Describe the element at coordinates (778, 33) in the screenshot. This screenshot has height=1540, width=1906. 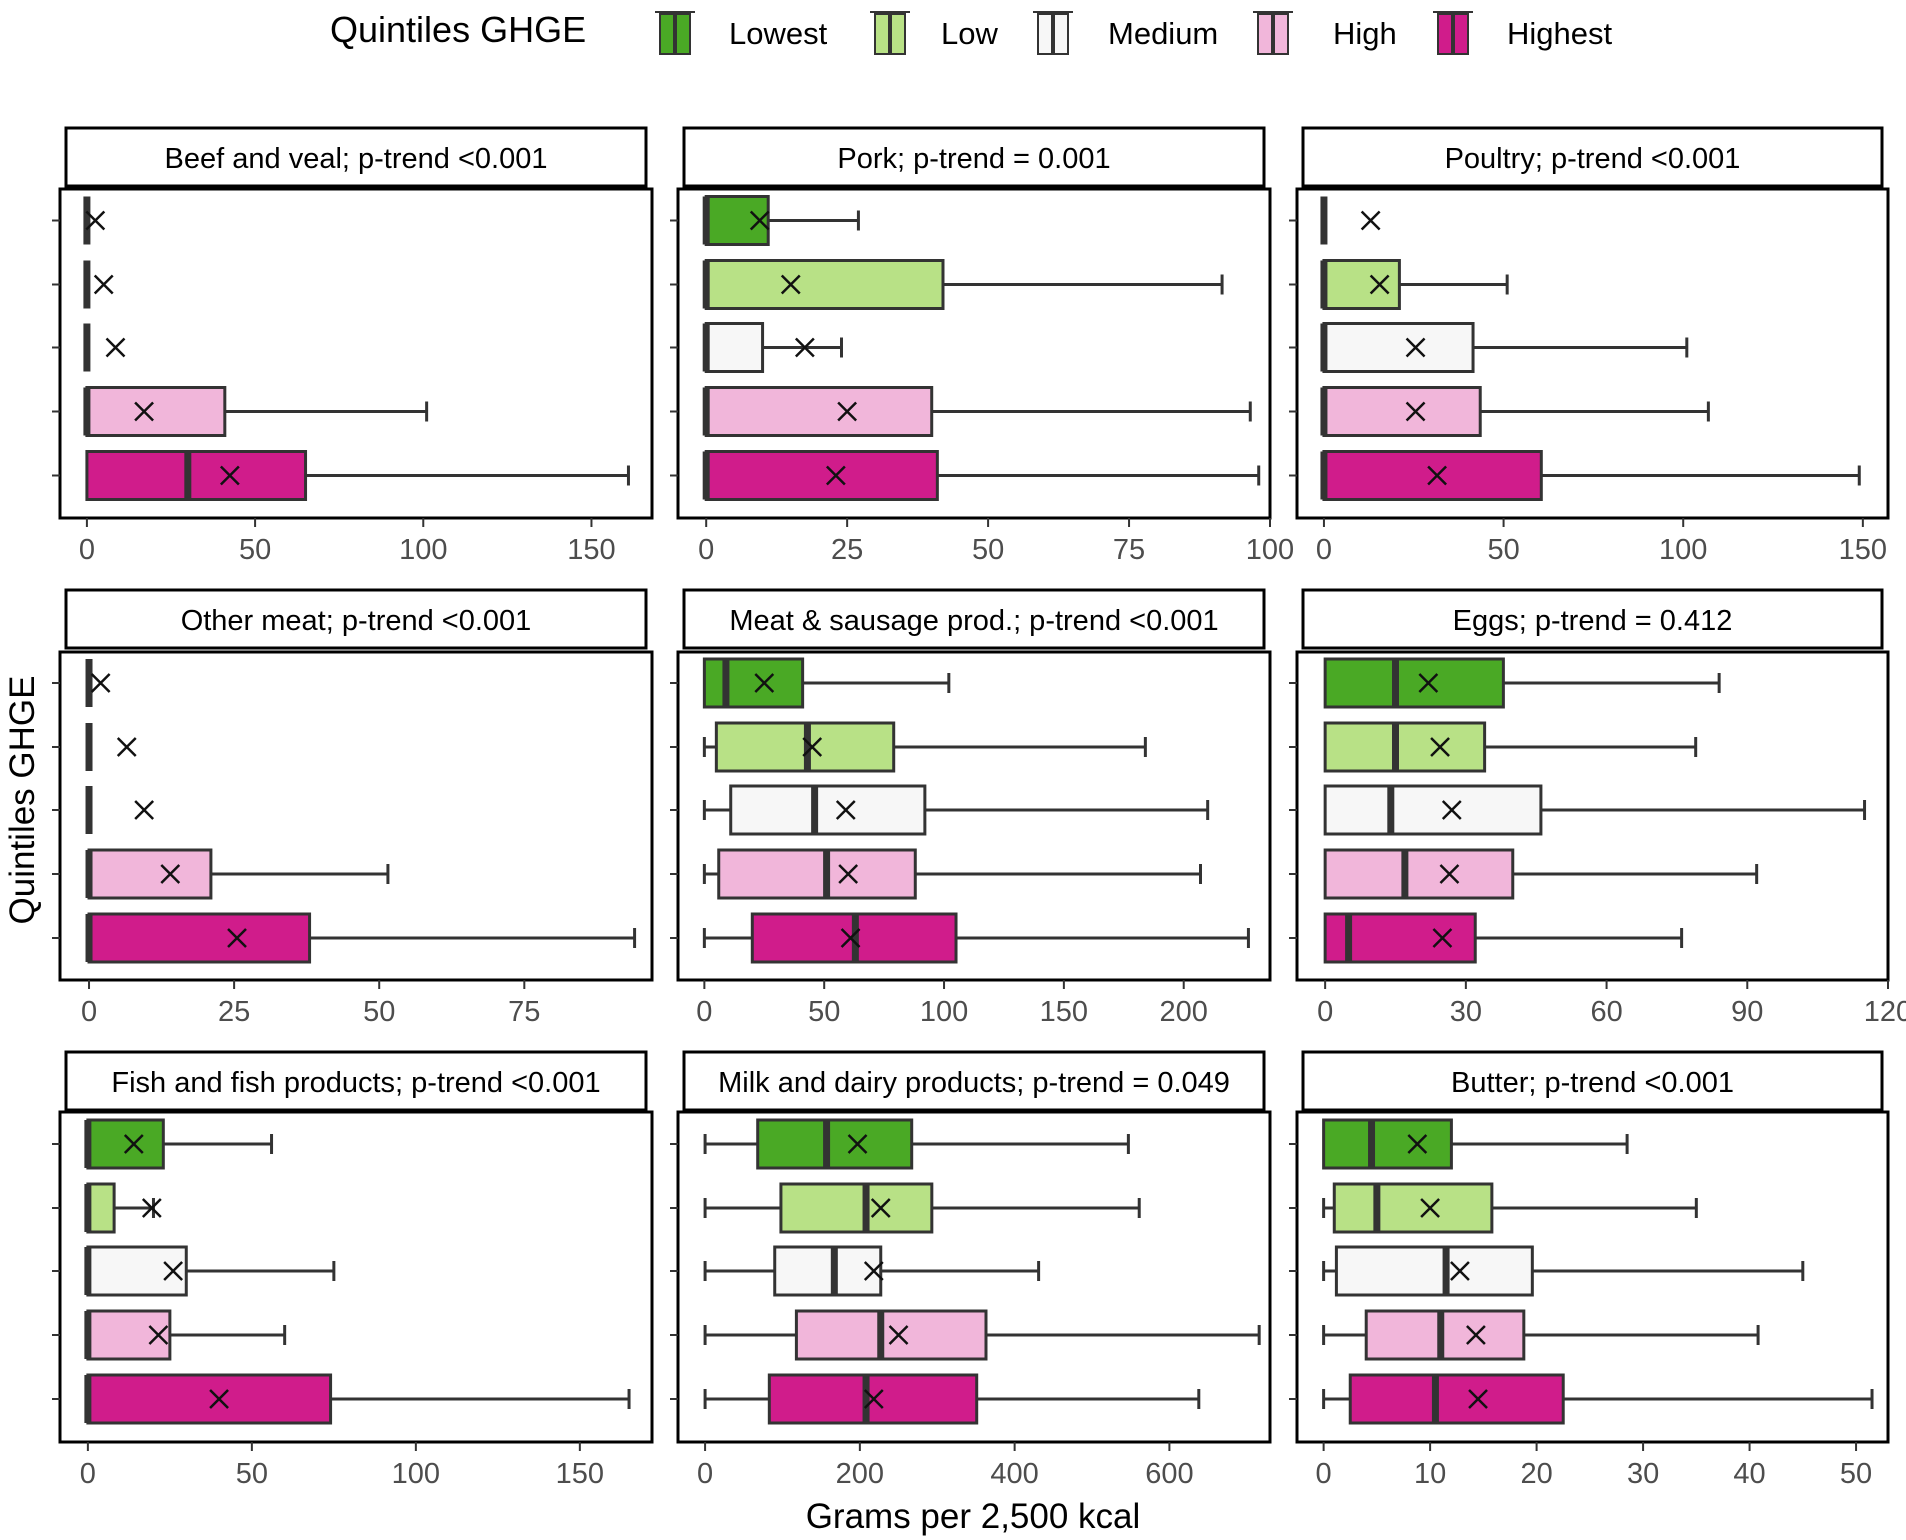
I see `legend-label-lowest: Lowest` at that location.